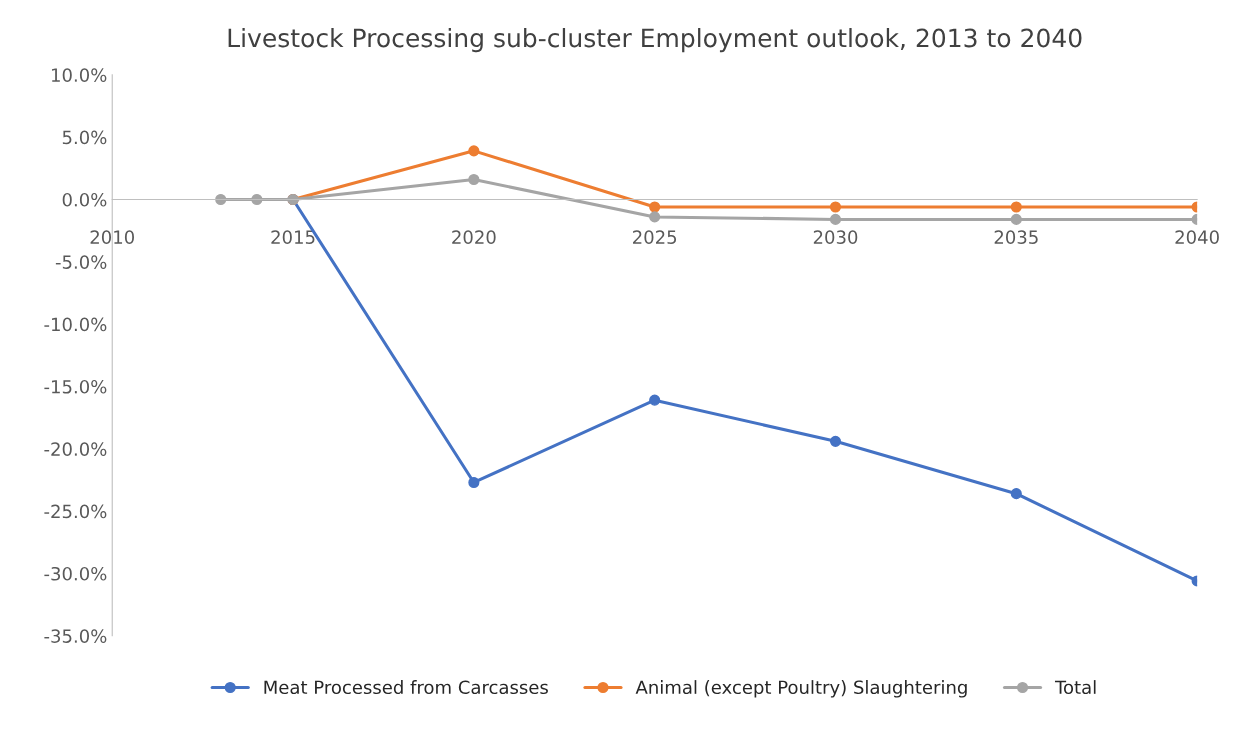 The height and width of the screenshot is (748, 1247). What do you see at coordinates (1197, 237) in the screenshot?
I see `x-tick-label: 2040` at bounding box center [1197, 237].